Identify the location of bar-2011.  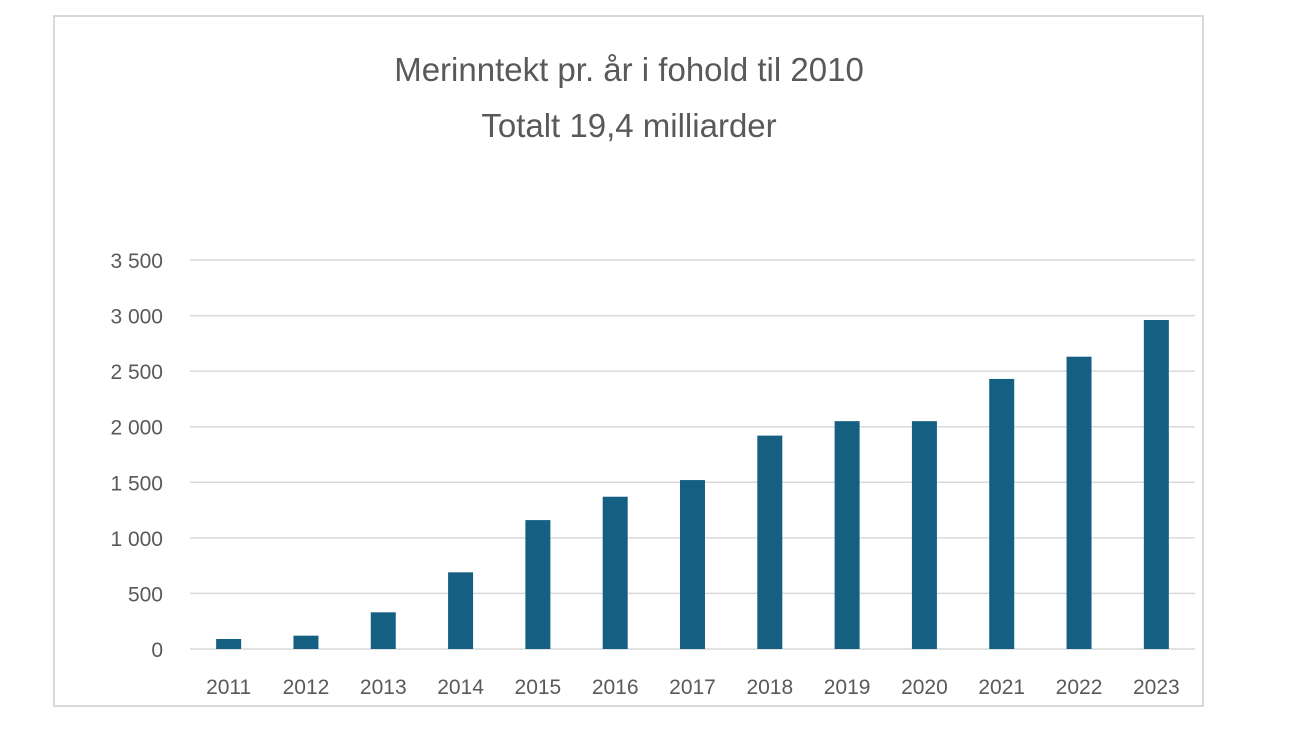
(229, 643).